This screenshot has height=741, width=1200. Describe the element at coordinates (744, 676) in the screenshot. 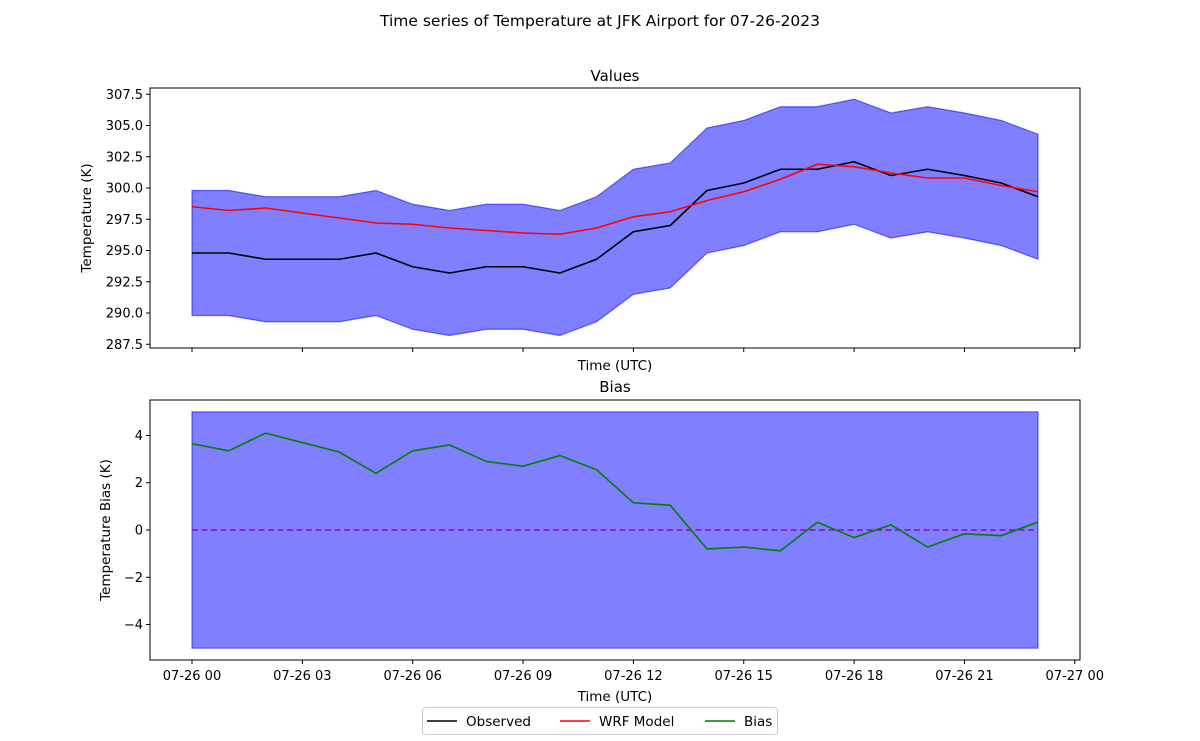

I see `bias-x-tick-label: 07-26 15` at that location.